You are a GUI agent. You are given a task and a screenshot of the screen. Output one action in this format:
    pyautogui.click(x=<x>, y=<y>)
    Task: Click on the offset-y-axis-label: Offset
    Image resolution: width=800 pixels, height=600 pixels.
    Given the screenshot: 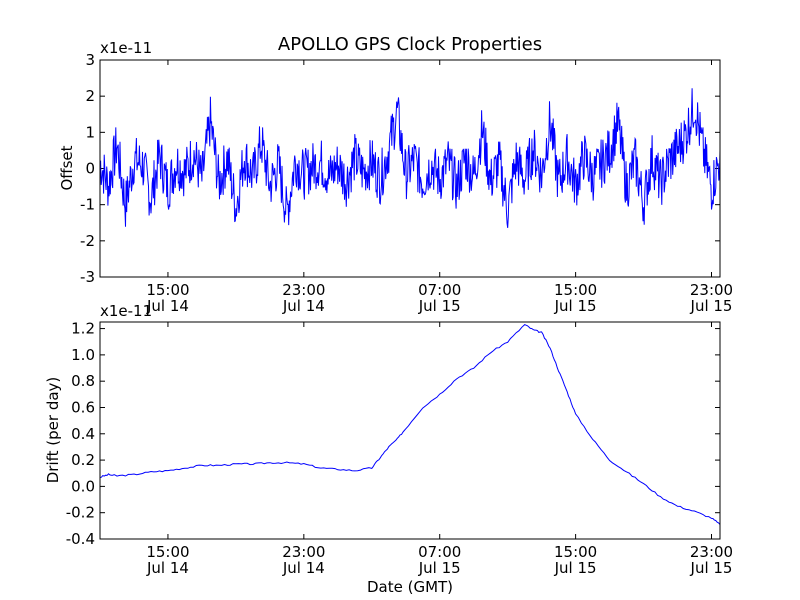 What is the action you would take?
    pyautogui.click(x=67, y=167)
    